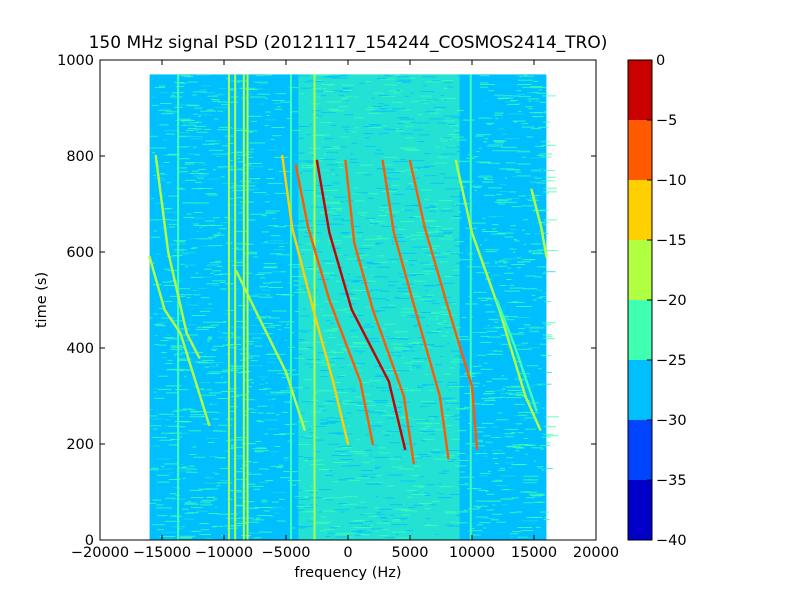  What do you see at coordinates (80, 253) in the screenshot?
I see `y-tick-label: 600` at bounding box center [80, 253].